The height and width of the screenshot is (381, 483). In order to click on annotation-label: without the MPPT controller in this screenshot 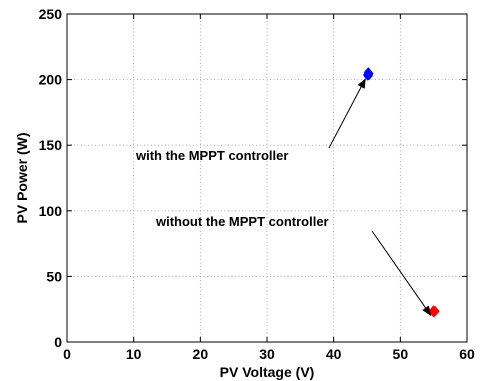, I will do `click(242, 221)`.